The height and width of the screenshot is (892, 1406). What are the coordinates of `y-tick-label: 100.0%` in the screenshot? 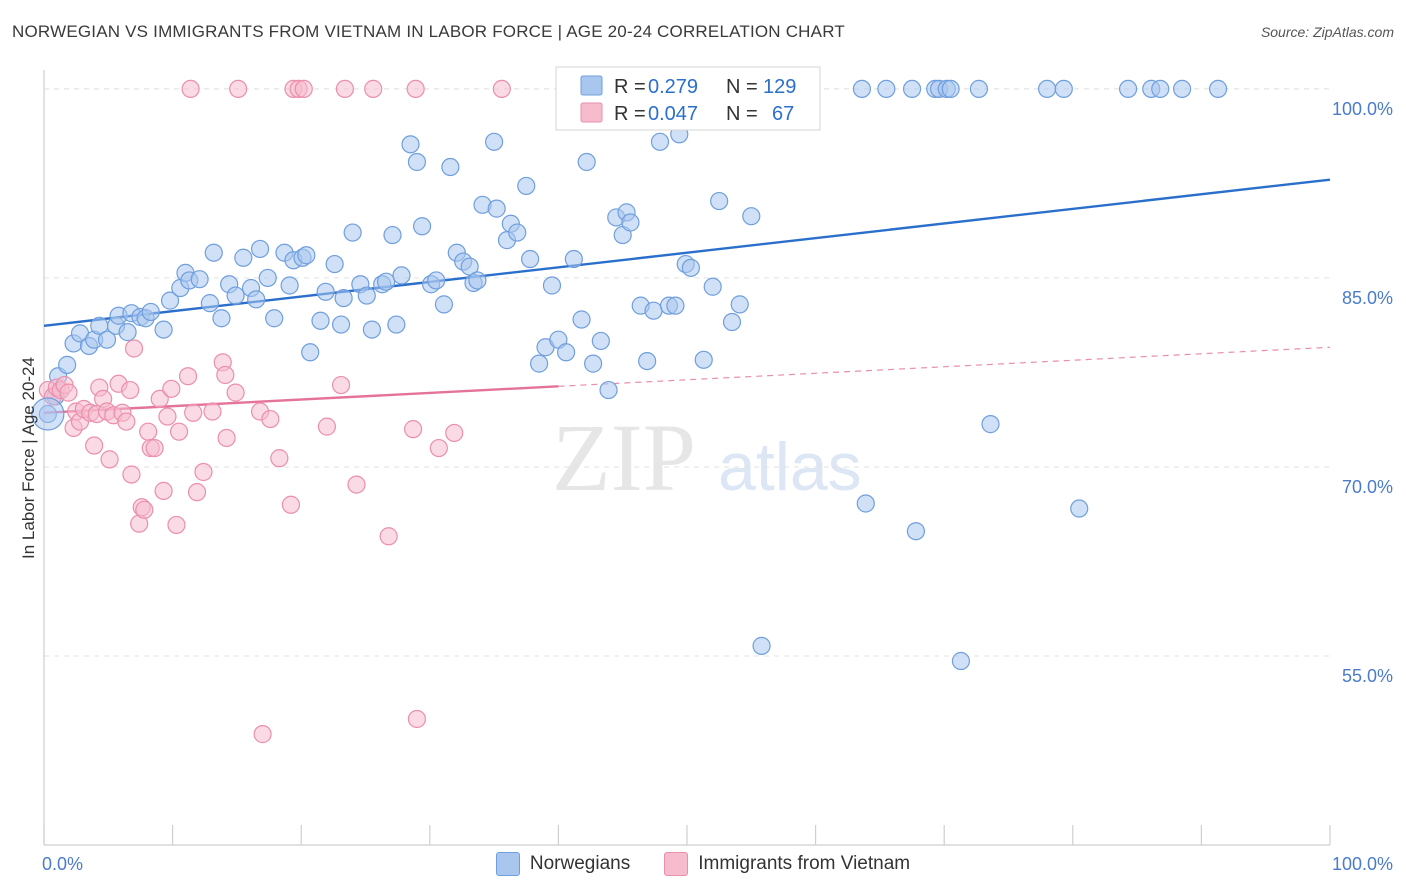 It's located at (1362, 109).